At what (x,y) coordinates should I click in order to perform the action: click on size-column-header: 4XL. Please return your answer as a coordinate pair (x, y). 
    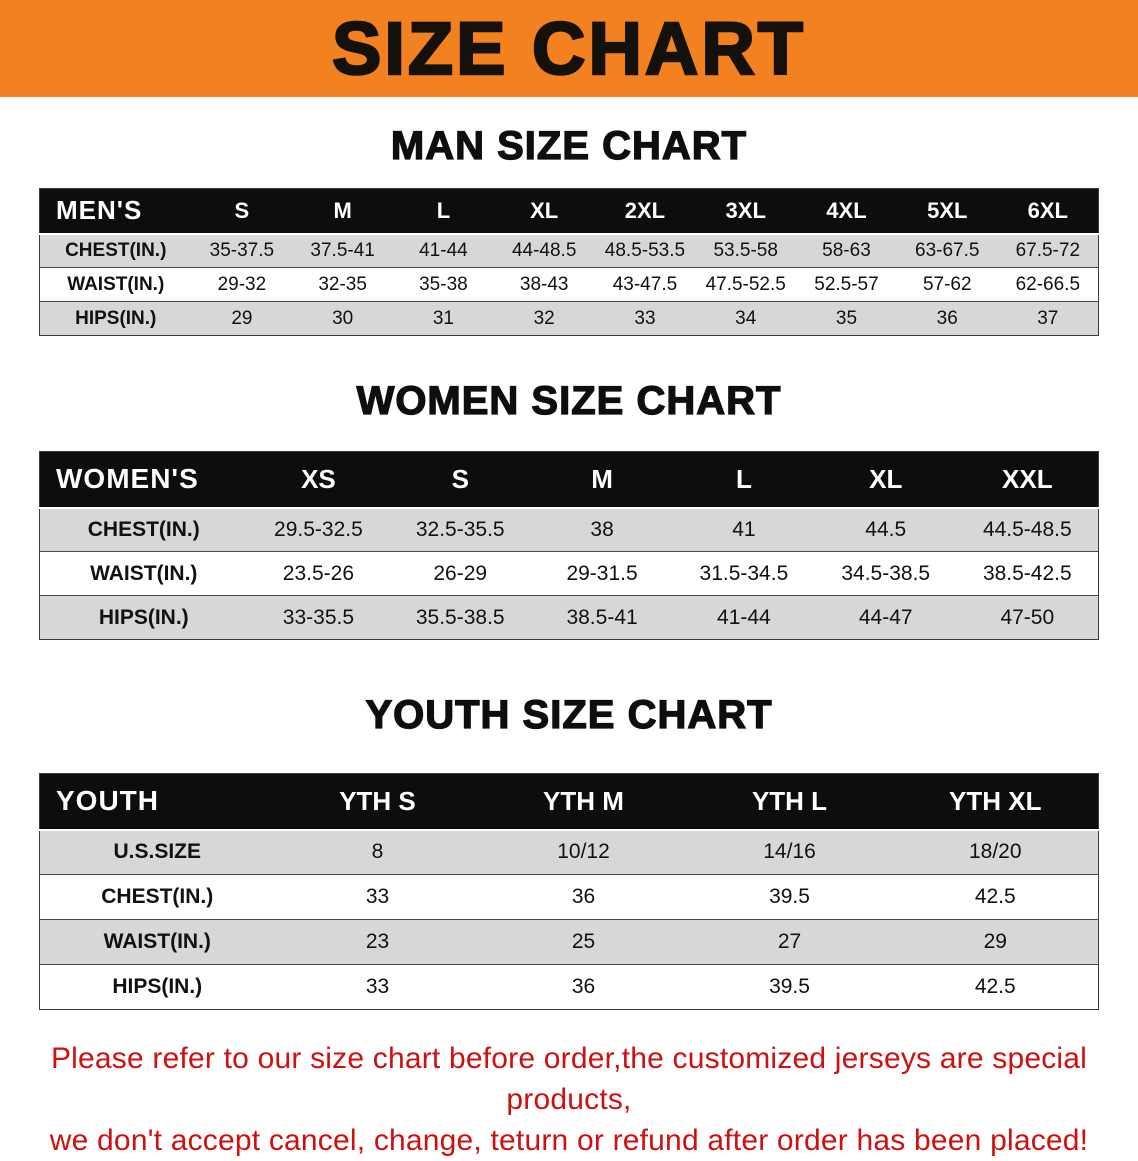
    Looking at the image, I should click on (846, 211).